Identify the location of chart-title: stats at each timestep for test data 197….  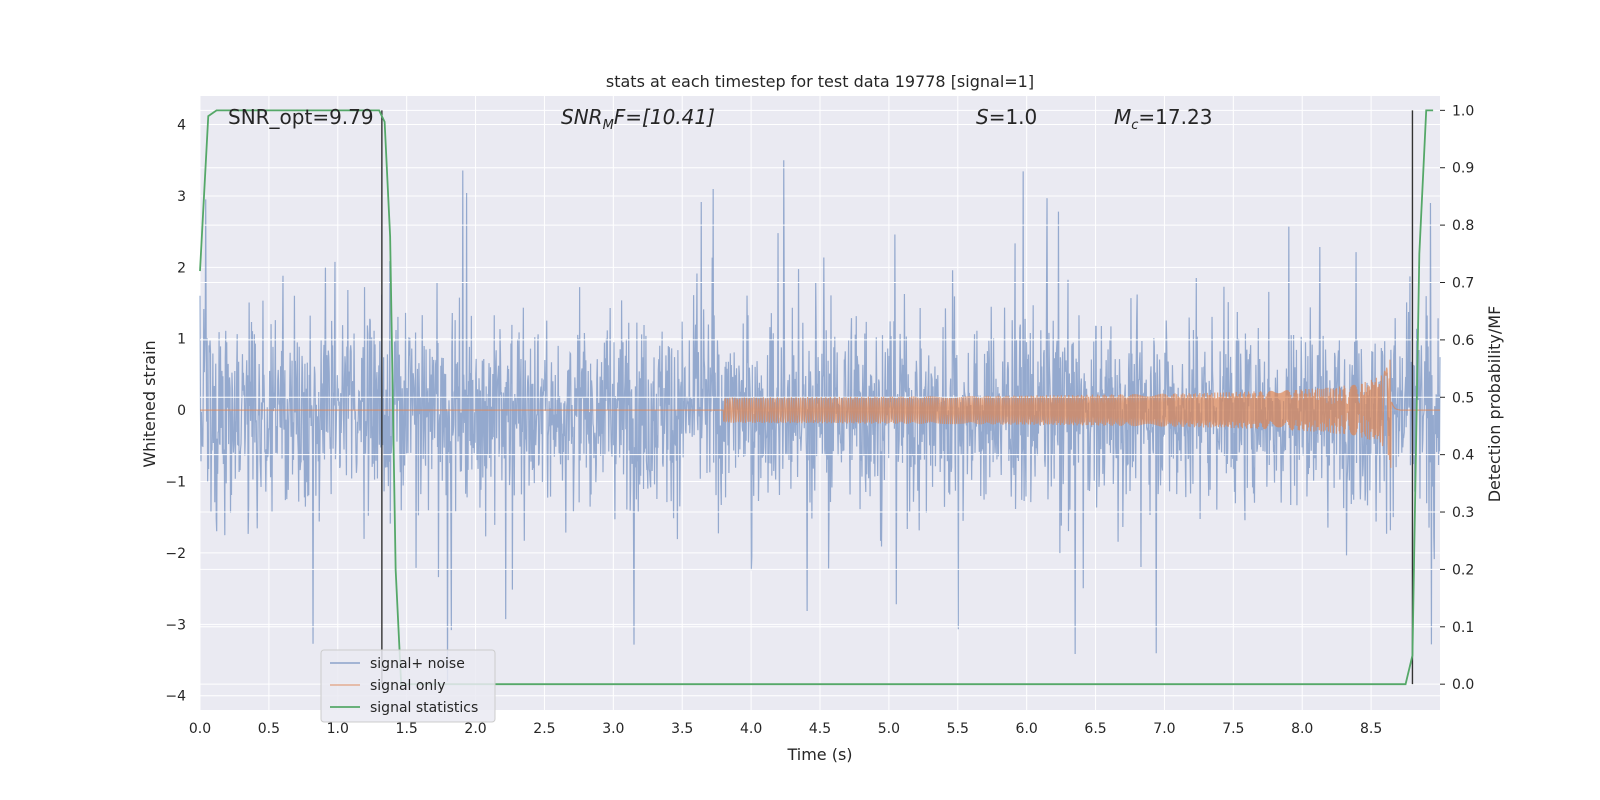
(820, 81).